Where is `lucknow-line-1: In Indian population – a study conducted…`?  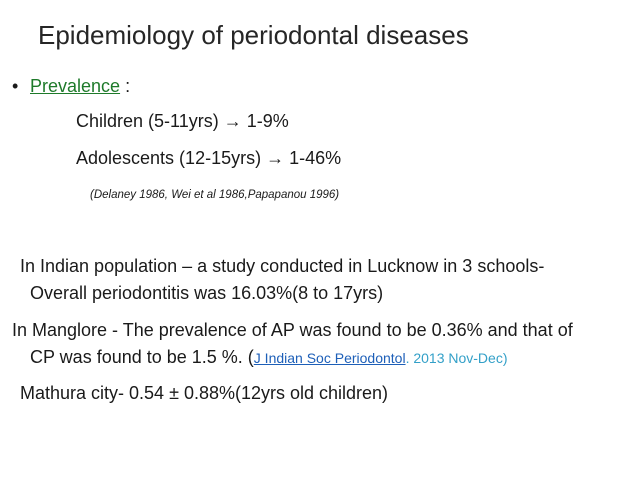
lucknow-line-1: In Indian population – a study conducted… is located at coordinates (282, 266).